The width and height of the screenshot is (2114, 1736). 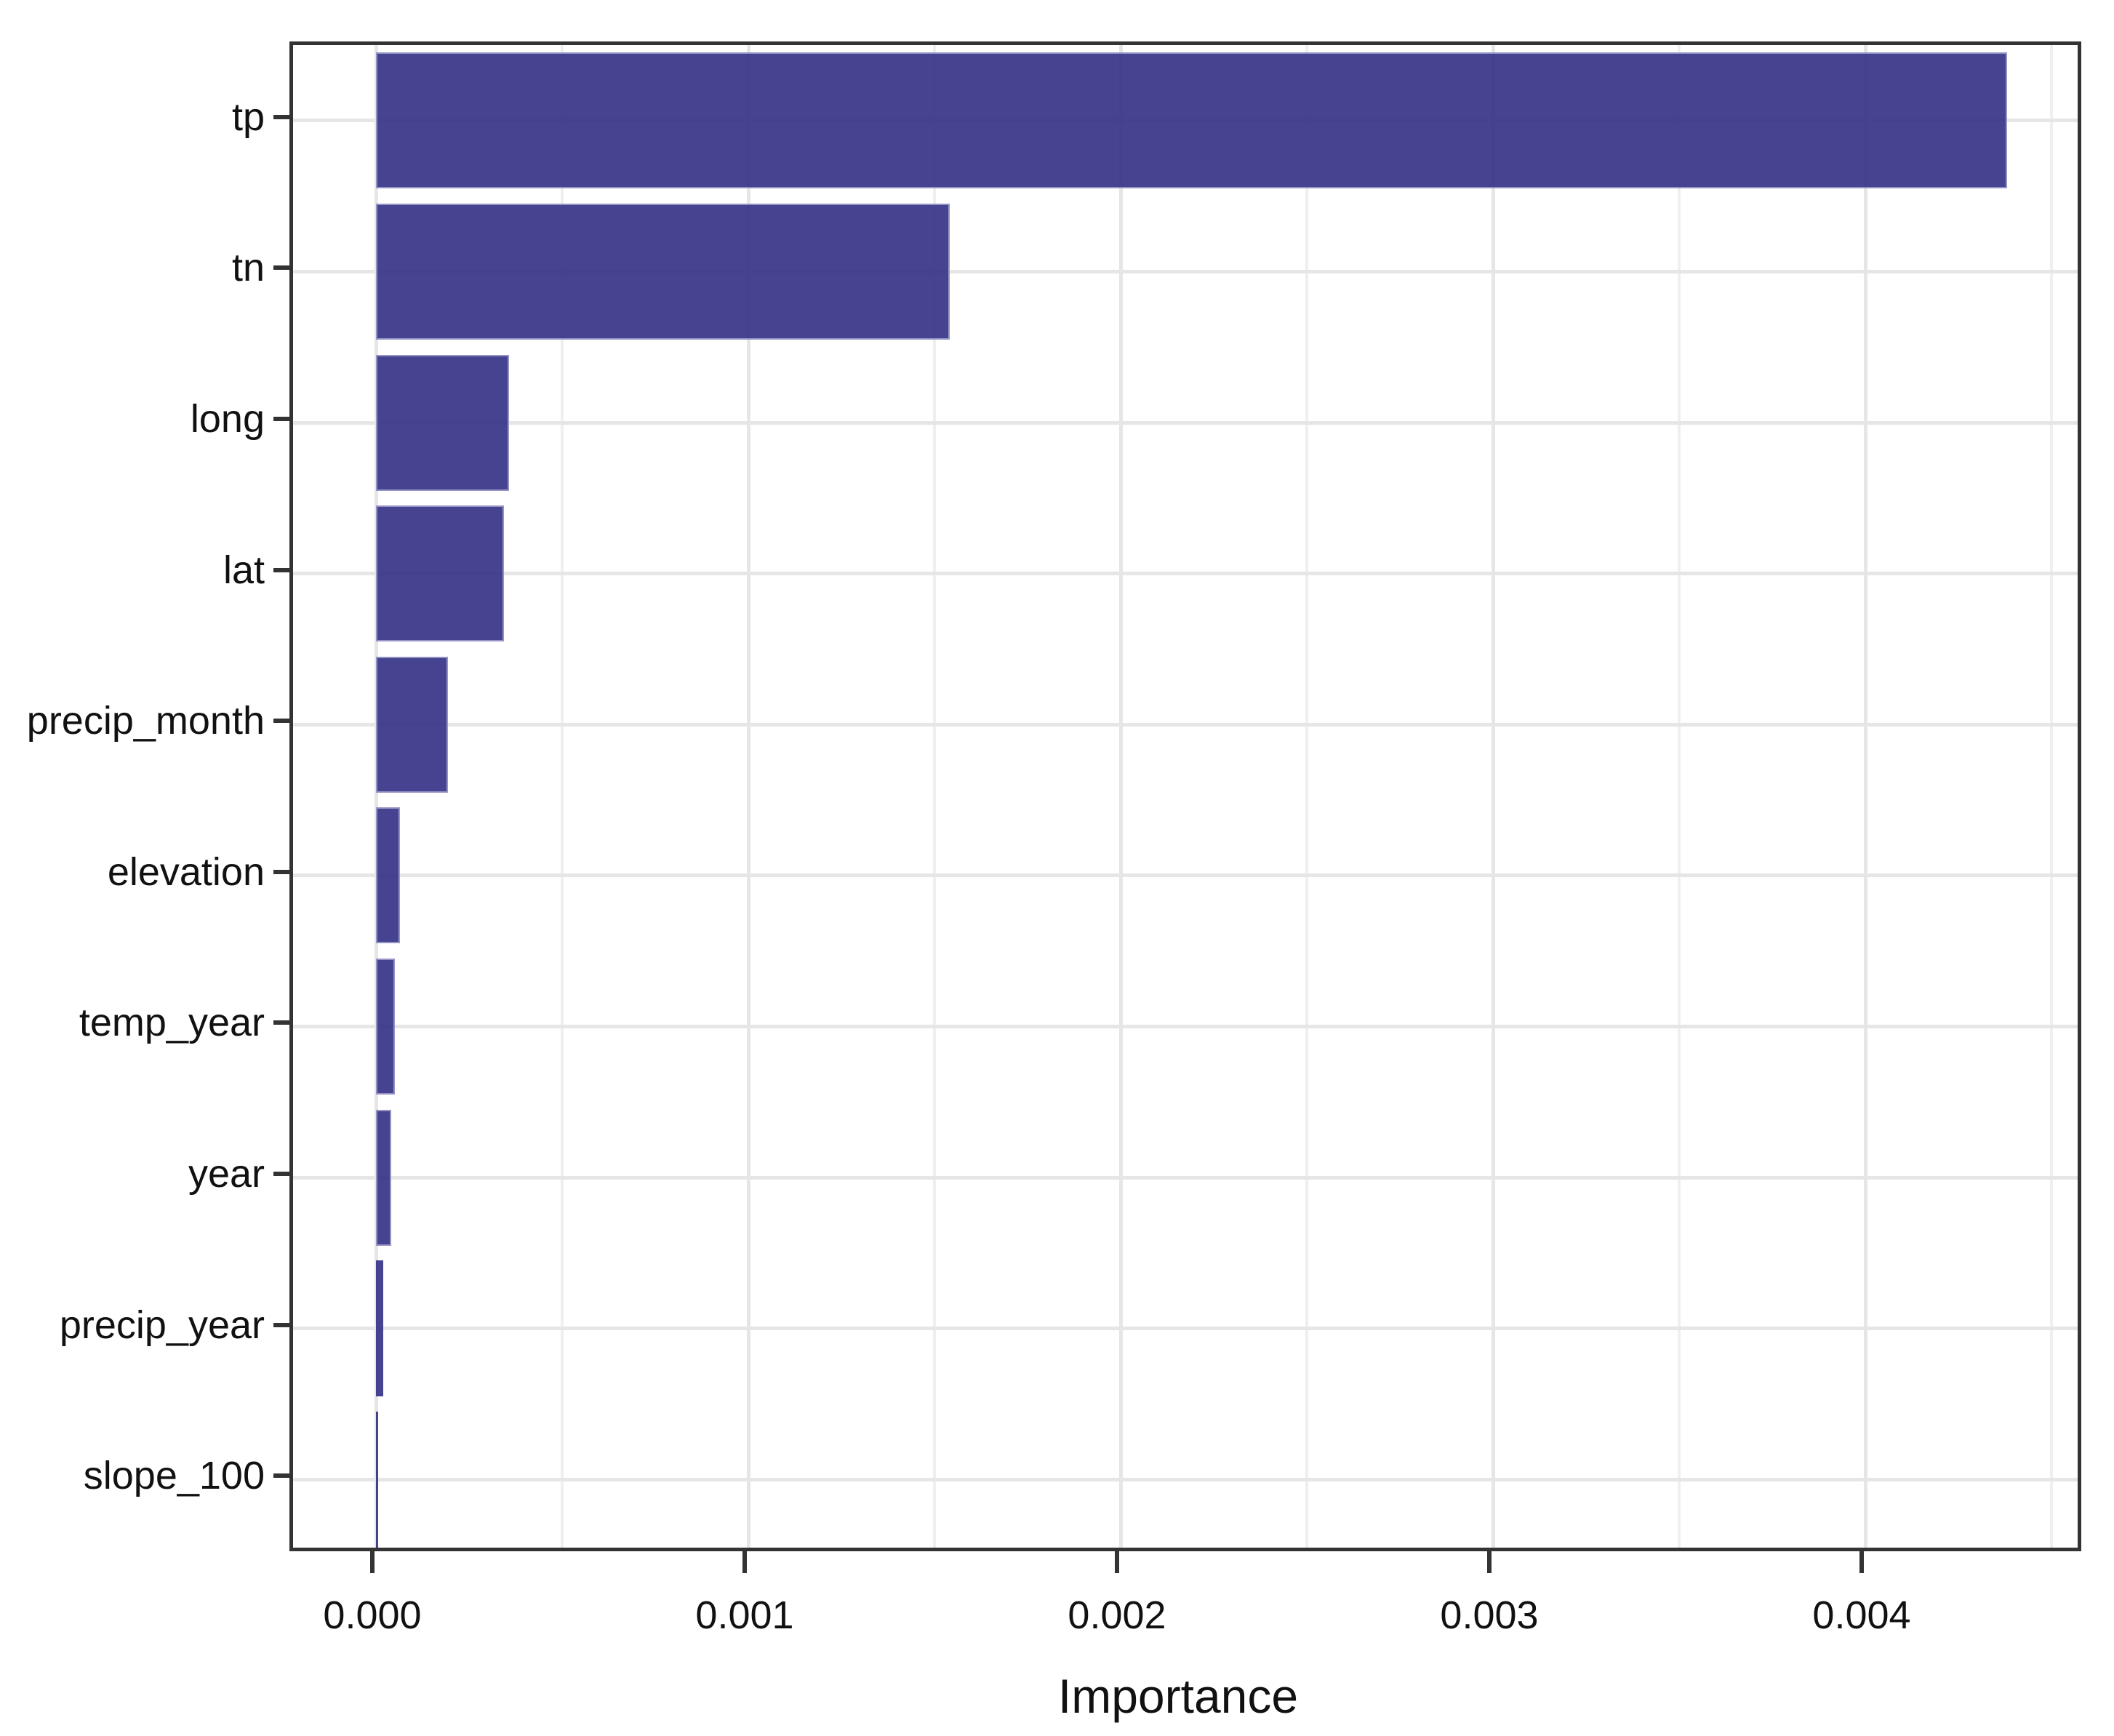 I want to click on x-tick-label-0.001: 0.001, so click(x=744, y=1615).